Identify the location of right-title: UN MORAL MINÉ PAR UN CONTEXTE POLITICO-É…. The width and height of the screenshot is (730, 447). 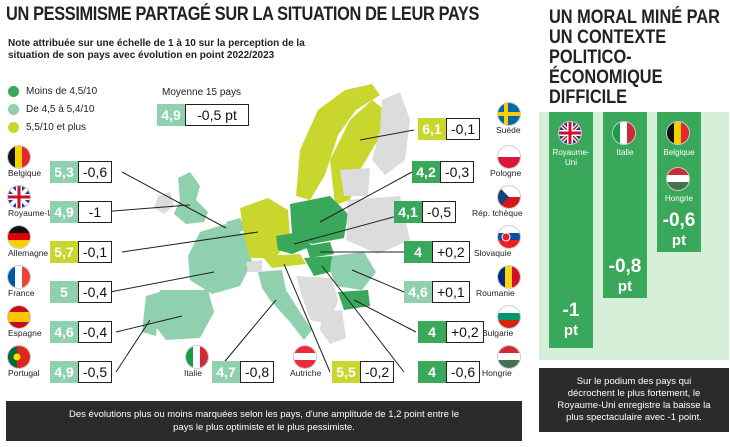
(634, 57).